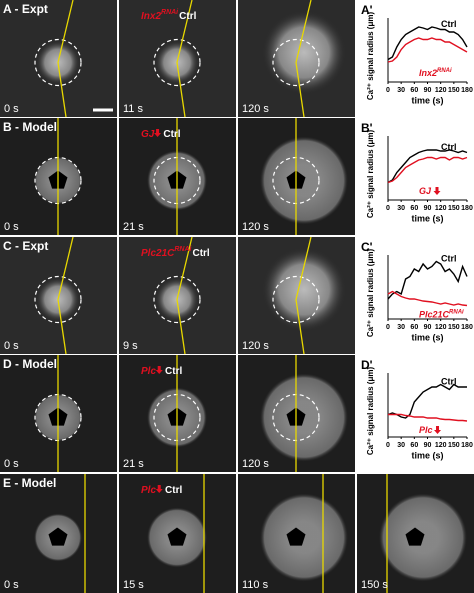 This screenshot has height=593, width=474. Describe the element at coordinates (169, 15) in the screenshot. I see `annotation: Inx2RNAiCtrl` at that location.